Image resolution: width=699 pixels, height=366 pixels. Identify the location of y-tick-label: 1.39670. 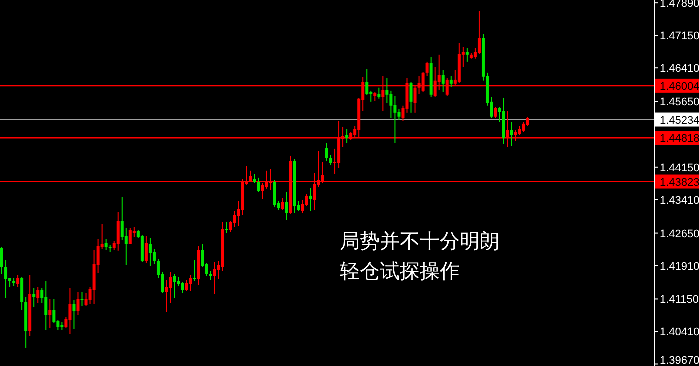
(679, 360).